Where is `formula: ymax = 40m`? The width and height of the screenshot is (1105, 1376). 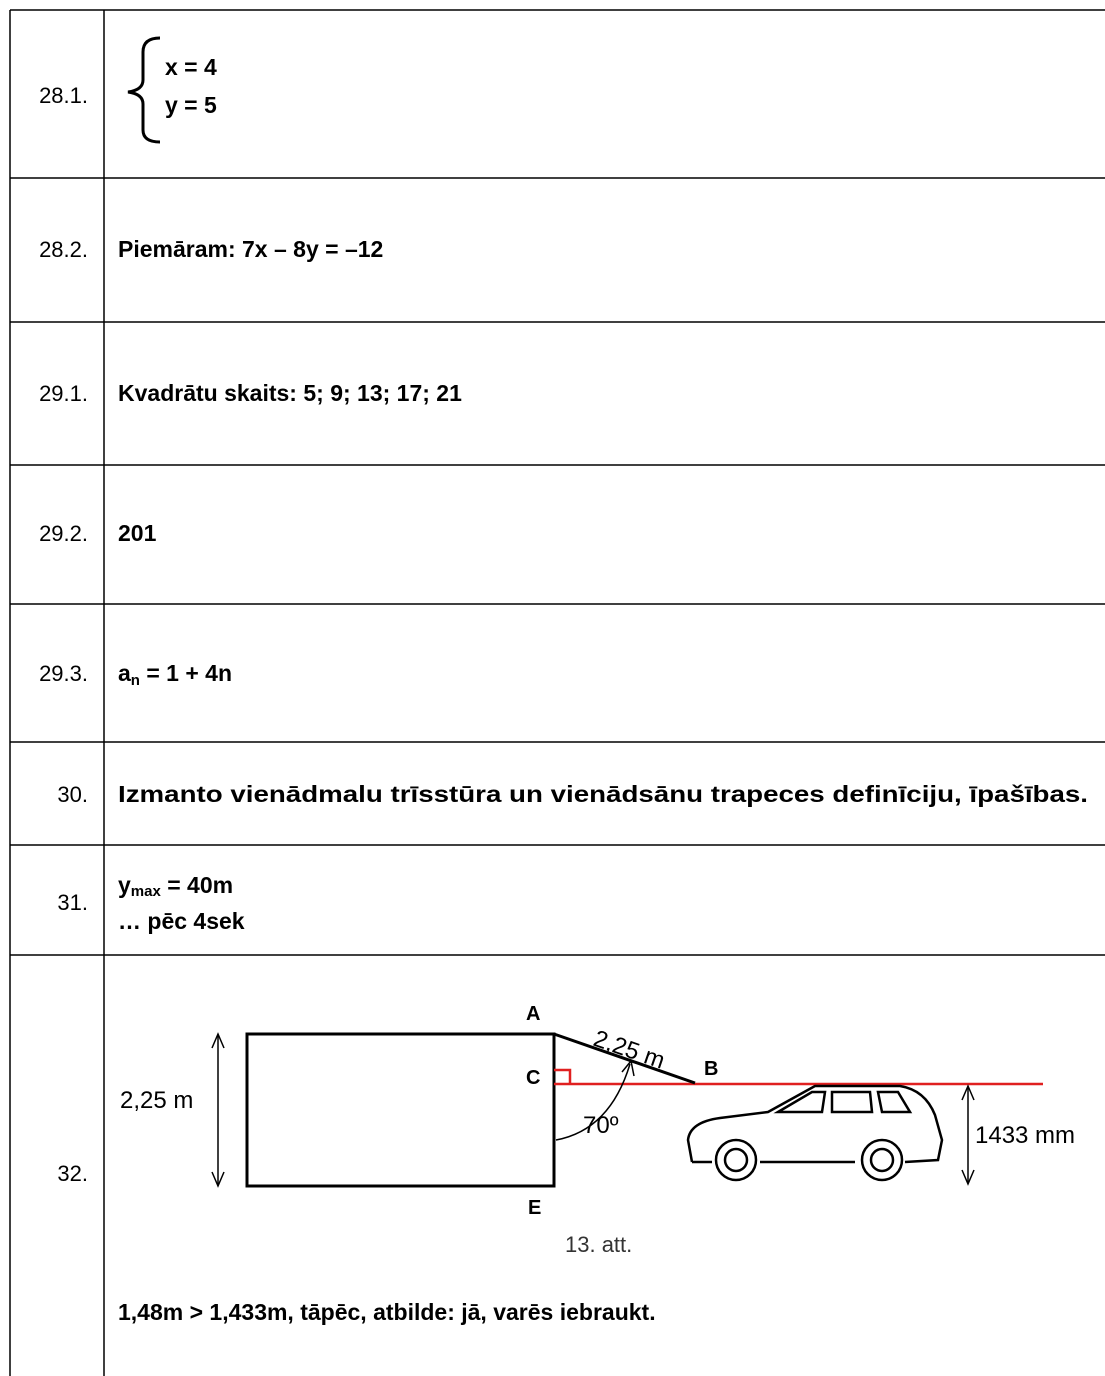
formula: ymax = 40m is located at coordinates (175, 886).